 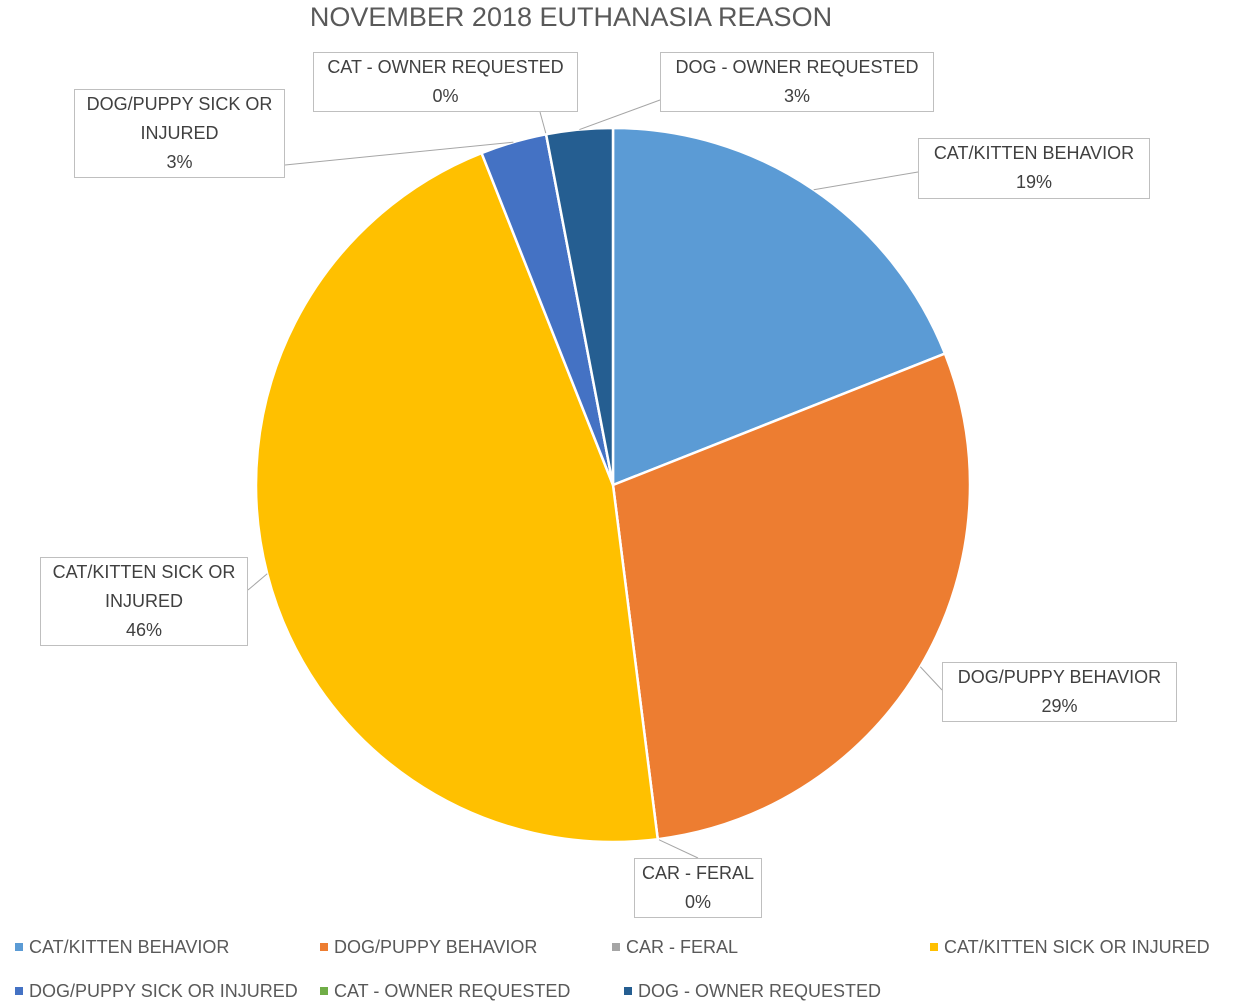 What do you see at coordinates (129, 946) in the screenshot?
I see `legend-label: CAT/KITTEN BEHAVIOR` at bounding box center [129, 946].